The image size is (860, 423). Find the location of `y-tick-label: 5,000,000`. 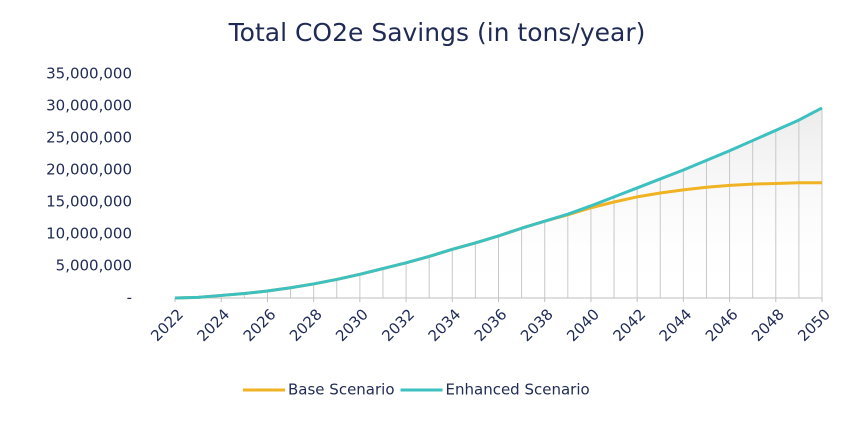

y-tick-label: 5,000,000 is located at coordinates (94, 266).